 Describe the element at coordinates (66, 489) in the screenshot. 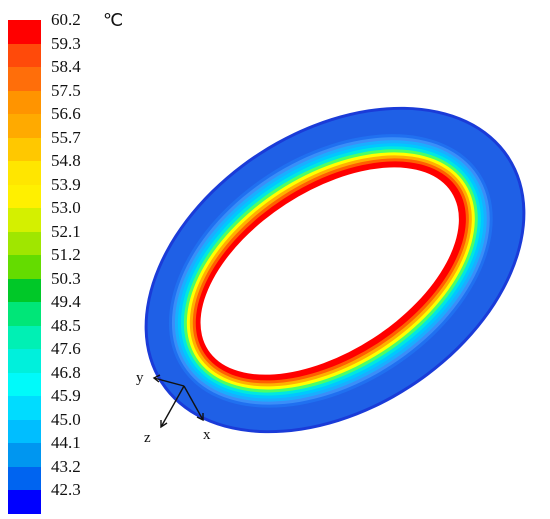

I see `legend-value-label: 42.3` at that location.